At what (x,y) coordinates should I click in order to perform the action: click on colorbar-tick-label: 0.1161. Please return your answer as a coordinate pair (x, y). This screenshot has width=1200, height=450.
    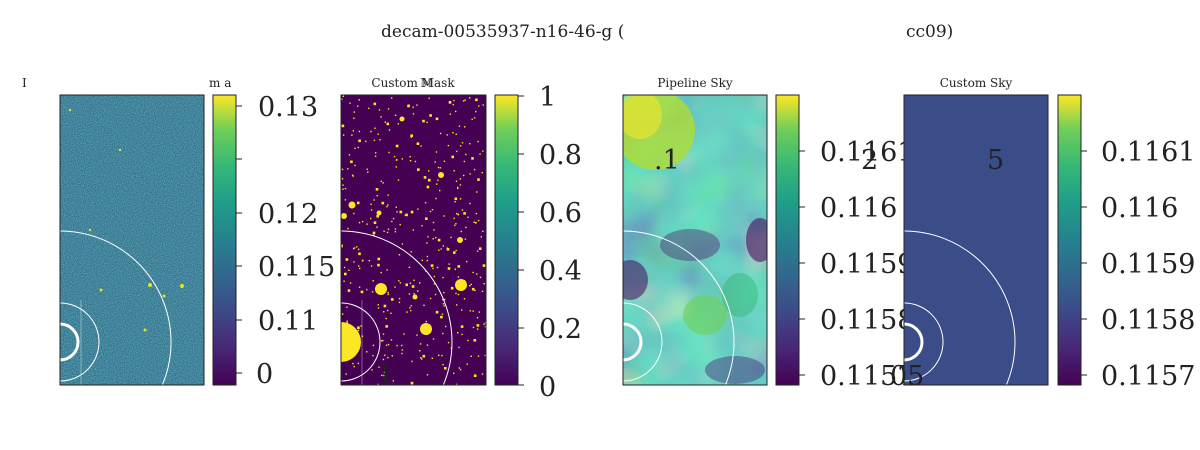
    Looking at the image, I should click on (867, 152).